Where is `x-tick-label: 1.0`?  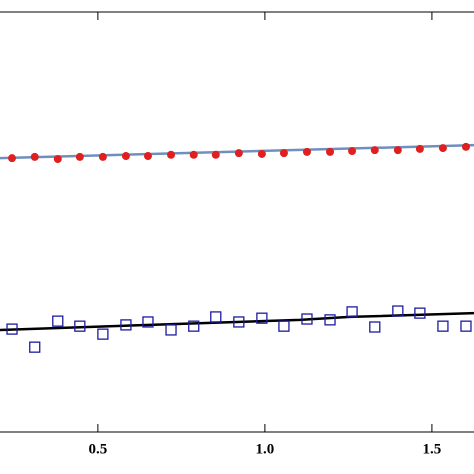 x-tick-label: 1.0 is located at coordinates (265, 449).